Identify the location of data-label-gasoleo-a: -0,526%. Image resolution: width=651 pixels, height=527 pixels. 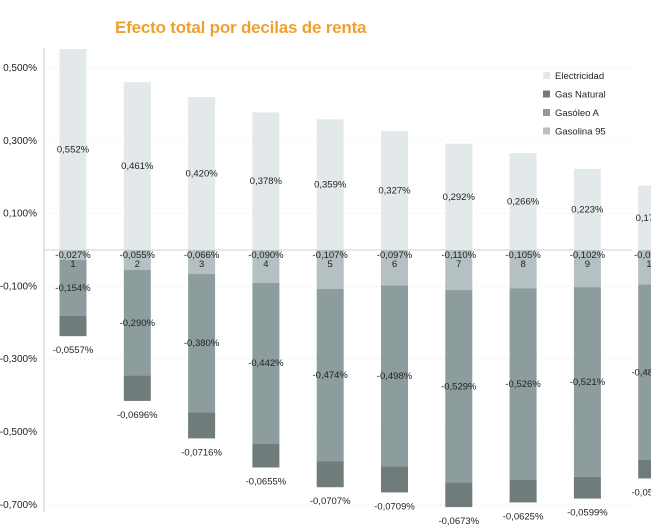
(523, 384).